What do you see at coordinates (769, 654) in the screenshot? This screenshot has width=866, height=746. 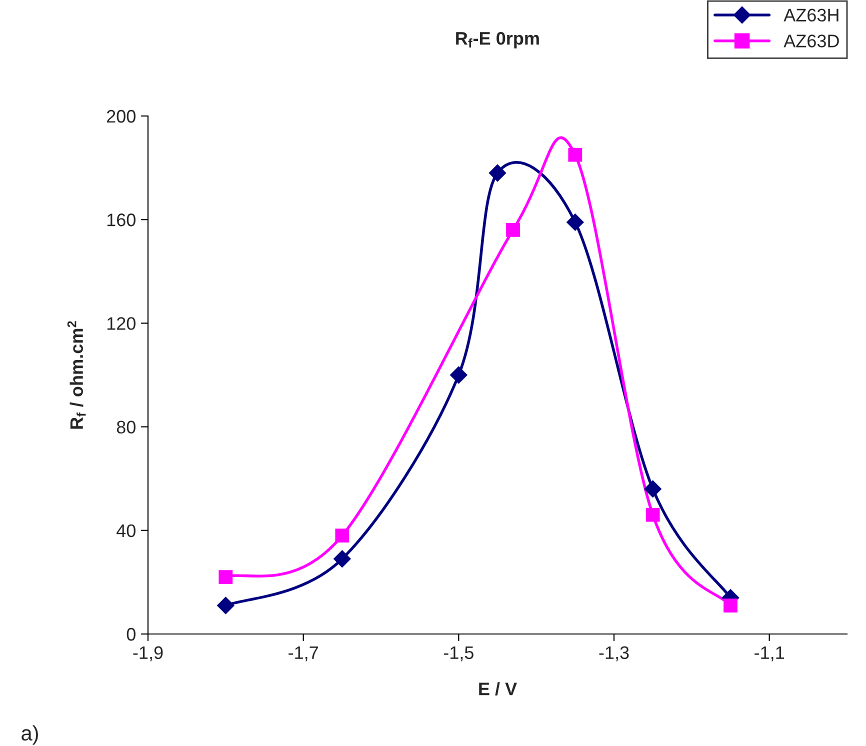 I see `x-tick-label: -1,1` at bounding box center [769, 654].